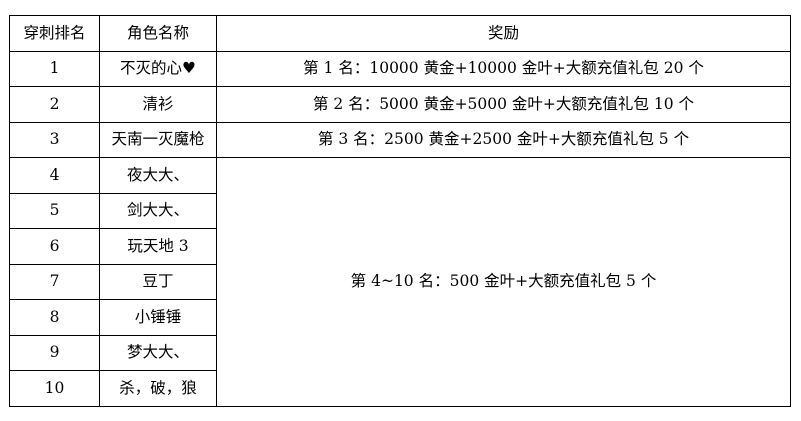 The height and width of the screenshot is (421, 801). I want to click on name-cell: 夜大大、, so click(158, 175).